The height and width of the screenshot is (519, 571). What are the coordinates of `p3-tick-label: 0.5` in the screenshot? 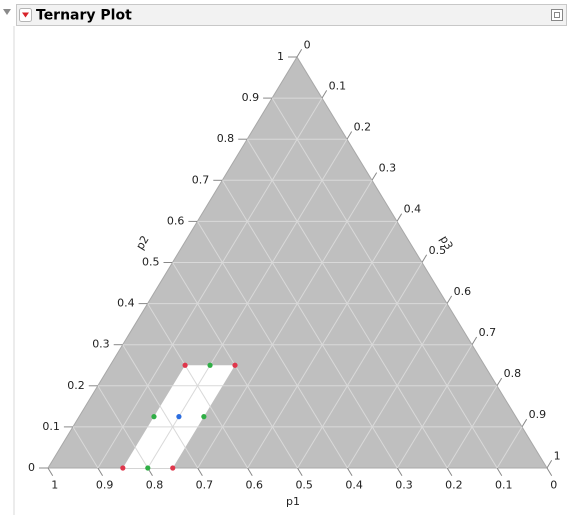 It's located at (438, 250).